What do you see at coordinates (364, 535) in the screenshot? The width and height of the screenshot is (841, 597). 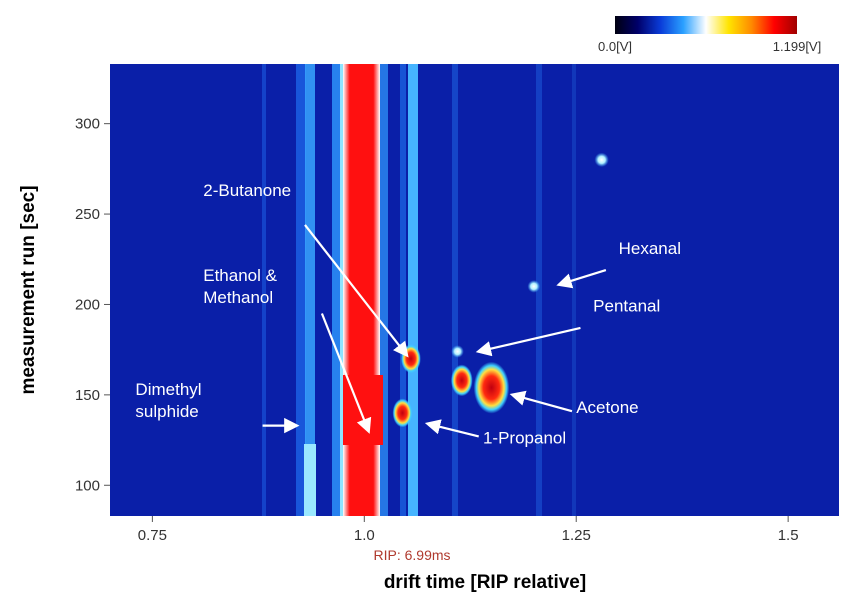 I see `x-tick-label: 1.0` at bounding box center [364, 535].